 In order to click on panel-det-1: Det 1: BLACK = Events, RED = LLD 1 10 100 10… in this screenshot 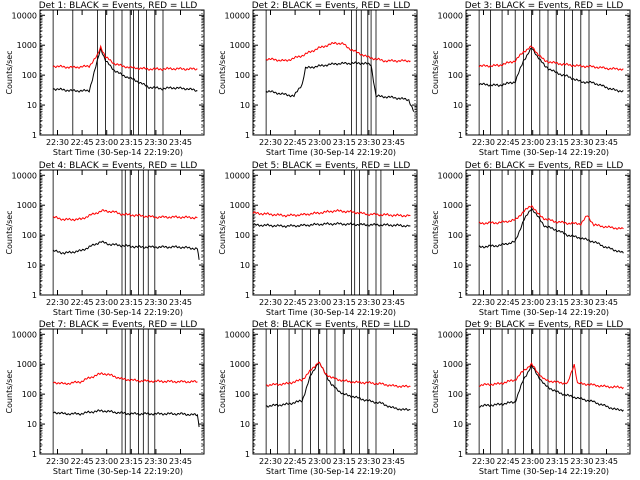, I will do `click(105, 79)`.